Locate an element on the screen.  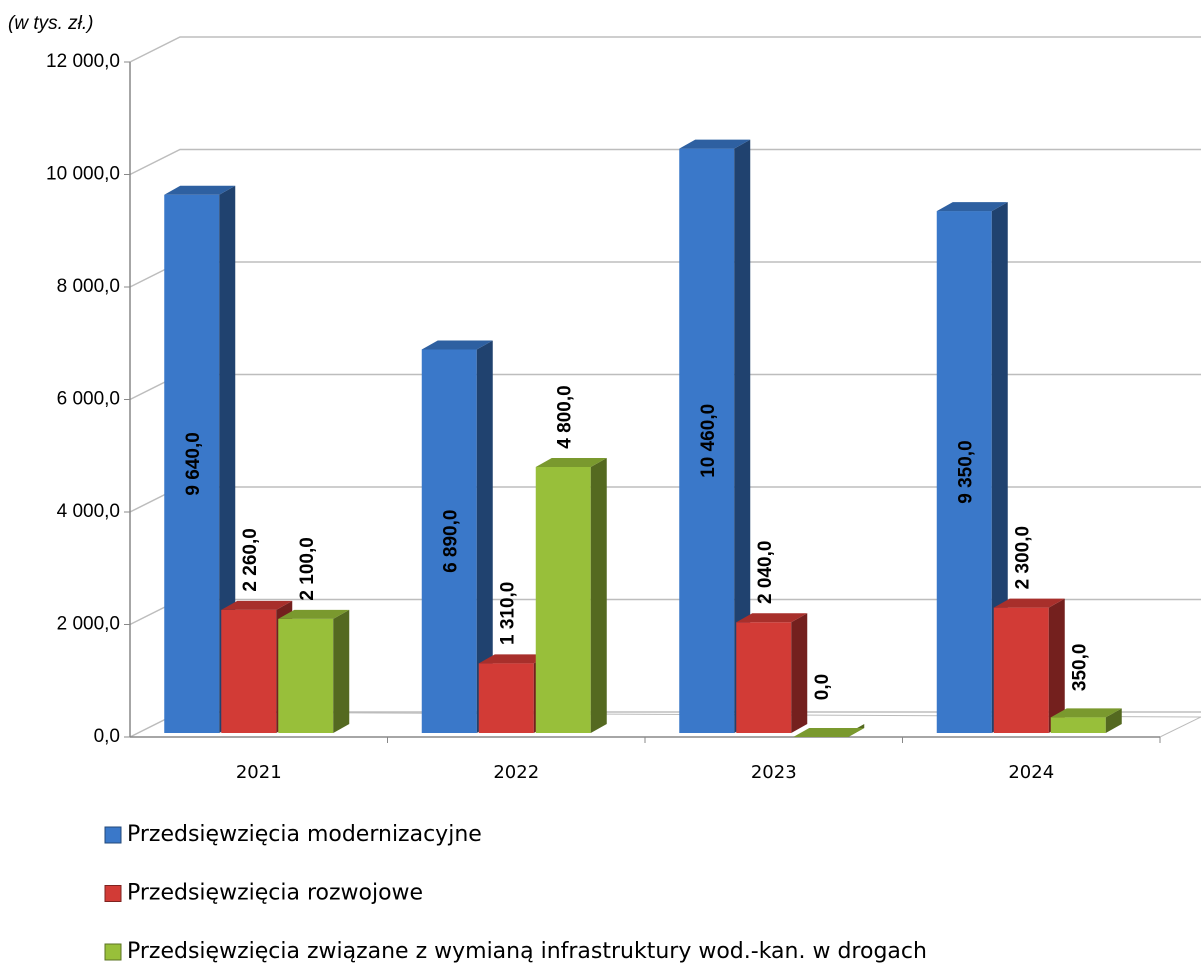
chart-subtitle: (w tys. zł.) is located at coordinates (51, 23).